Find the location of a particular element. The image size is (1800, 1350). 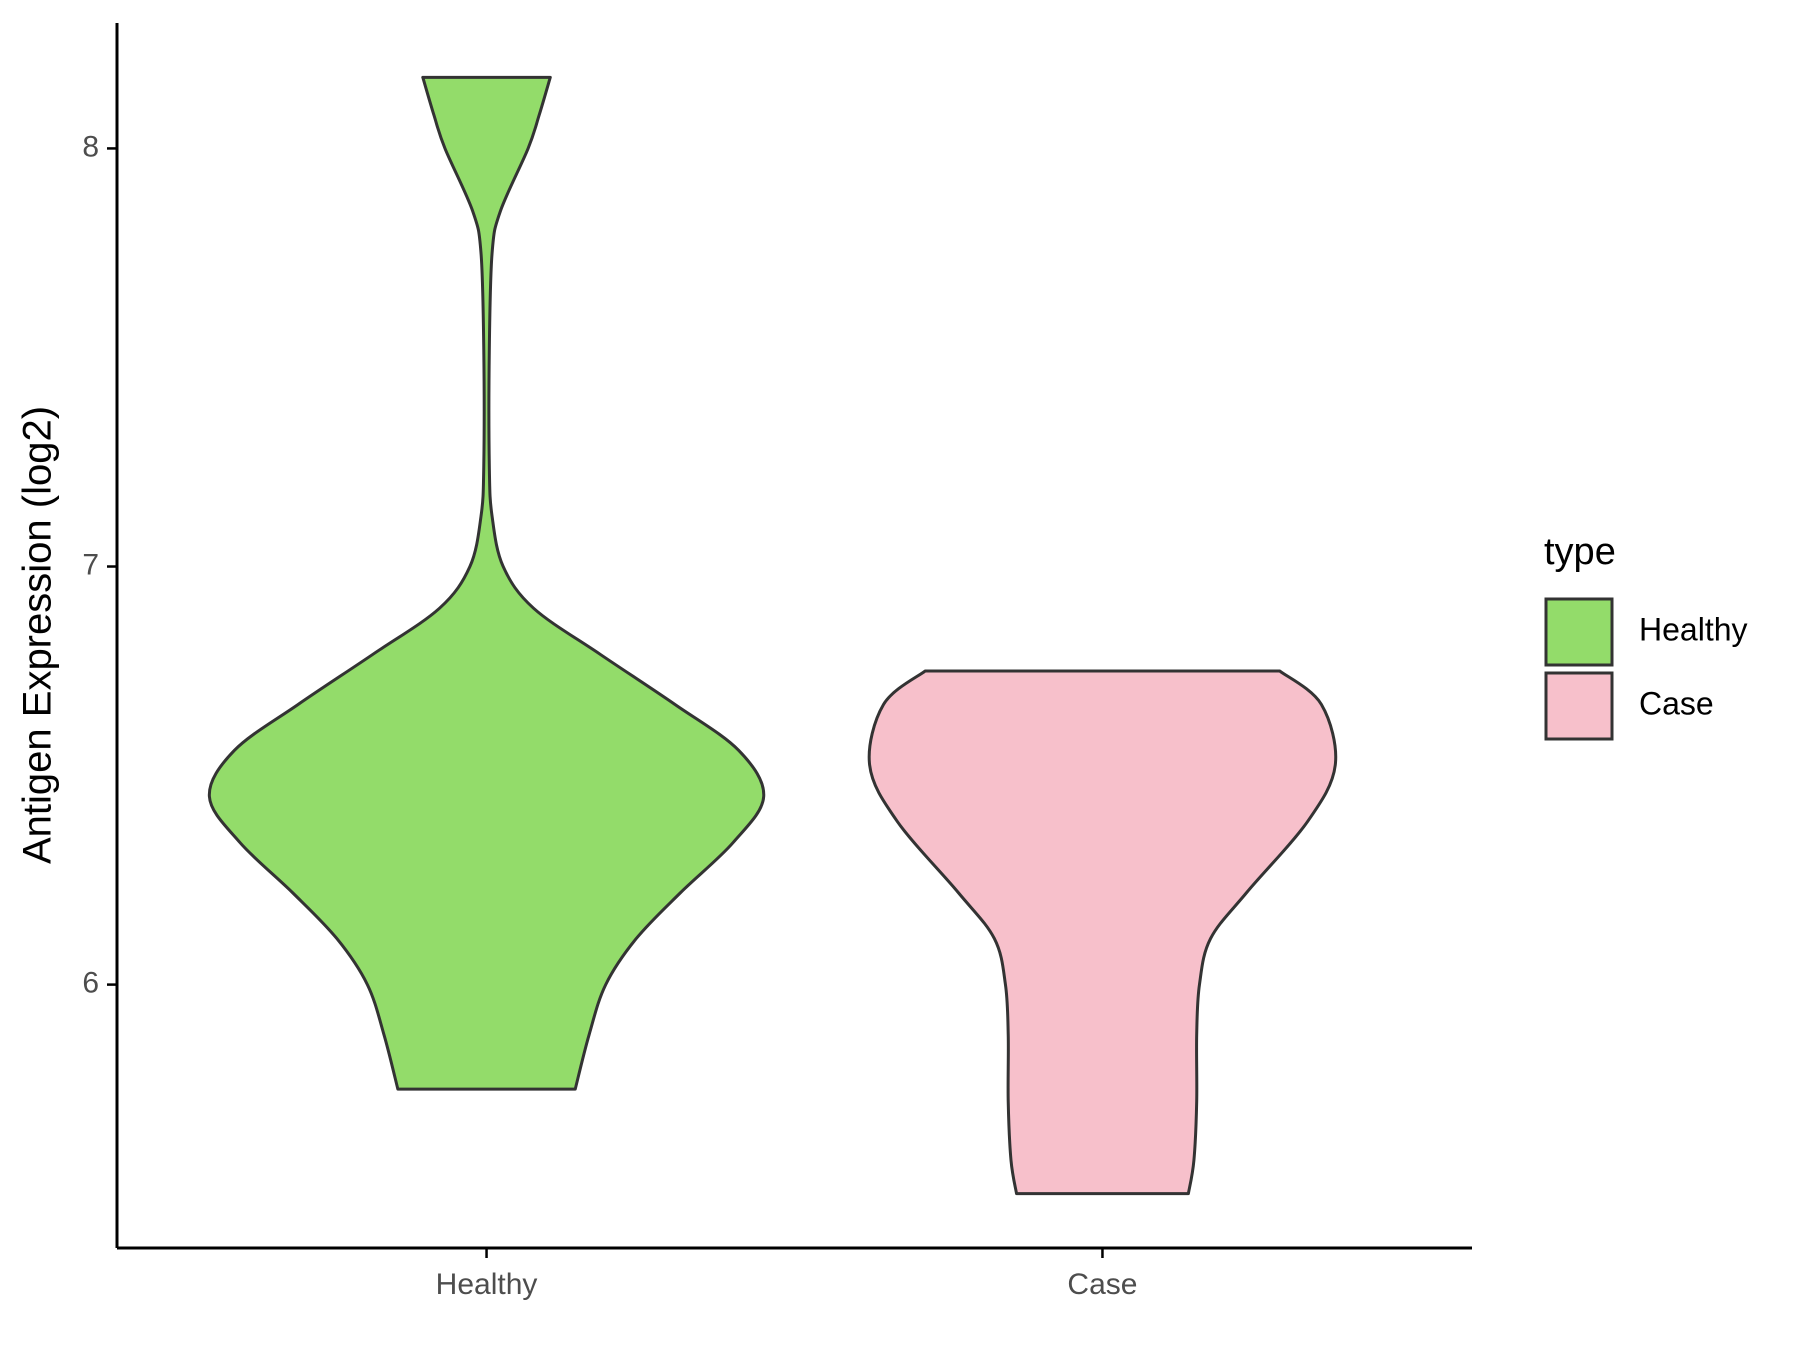

violin is located at coordinates (1102, 932).